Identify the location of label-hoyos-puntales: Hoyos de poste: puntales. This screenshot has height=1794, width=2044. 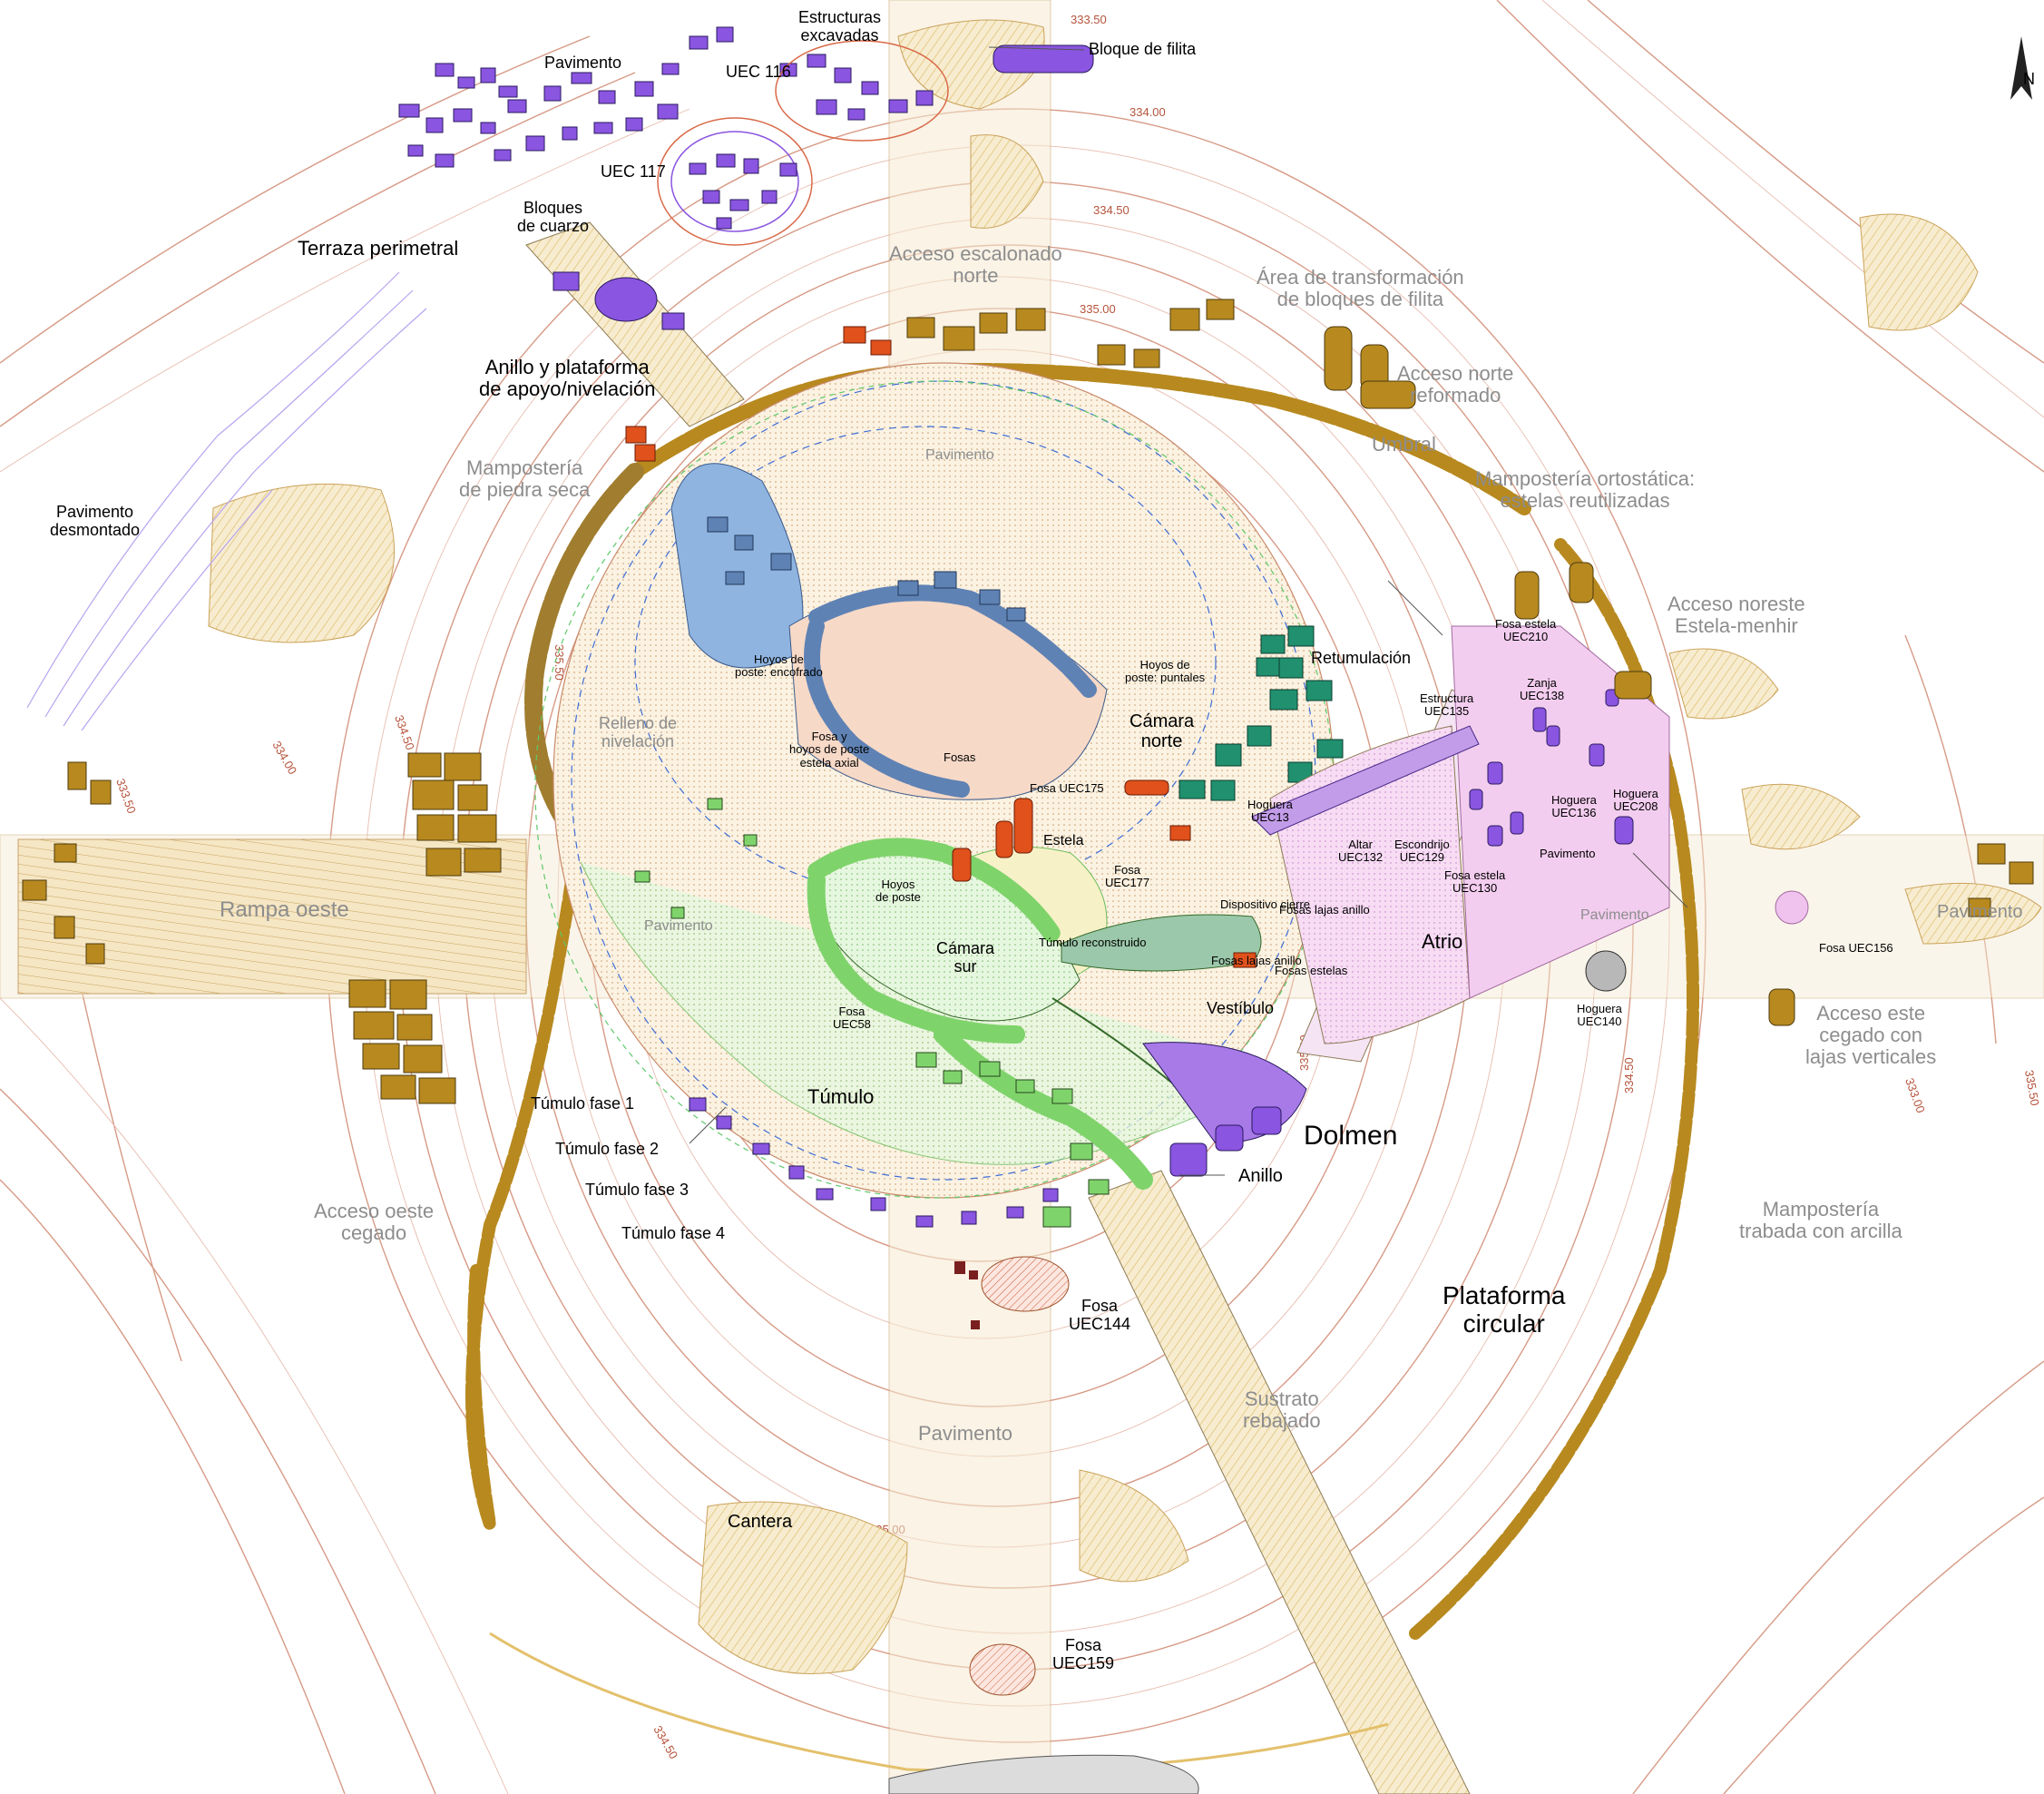
(1165, 671).